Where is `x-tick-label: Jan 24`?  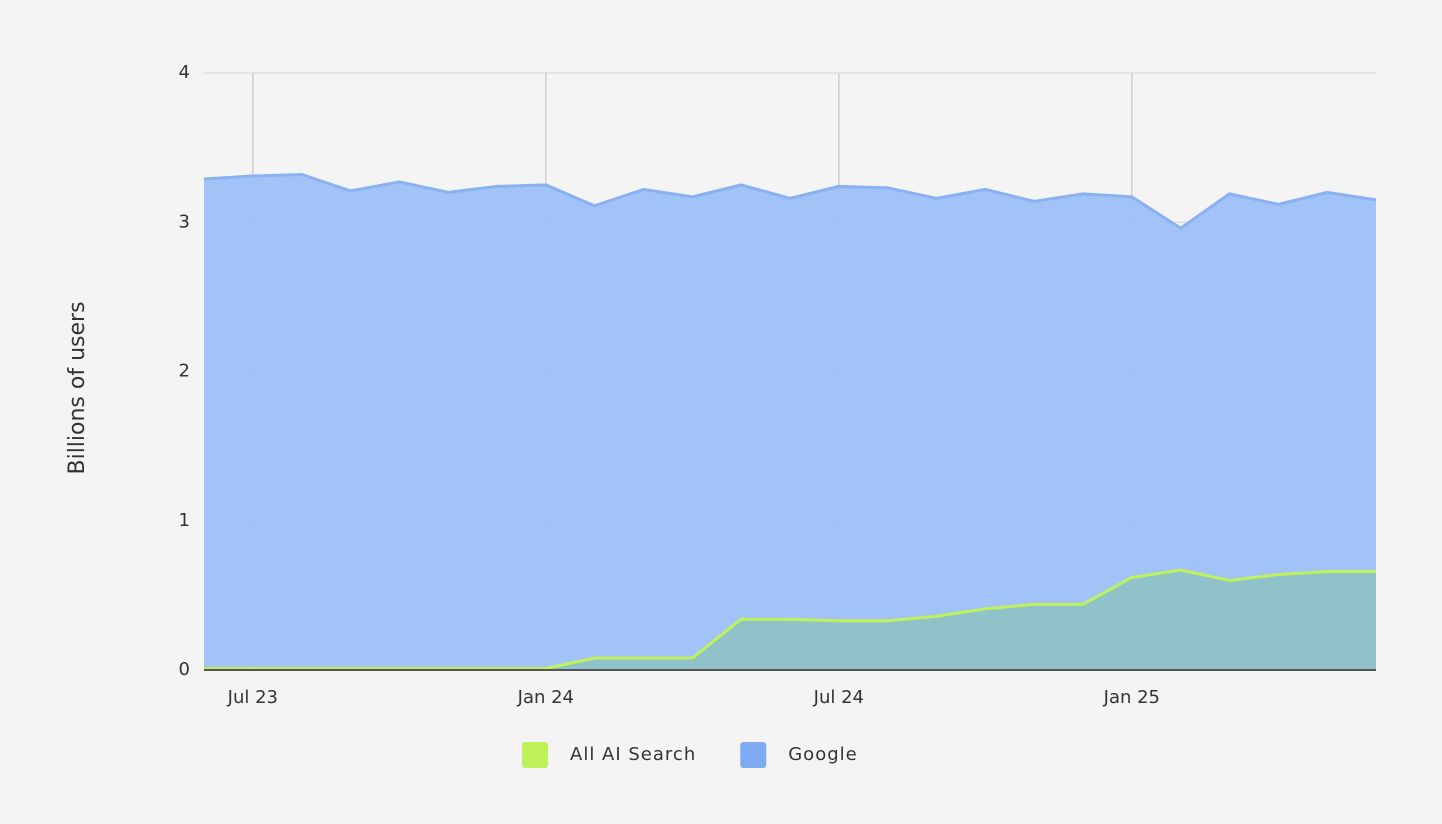 x-tick-label: Jan 24 is located at coordinates (545, 697).